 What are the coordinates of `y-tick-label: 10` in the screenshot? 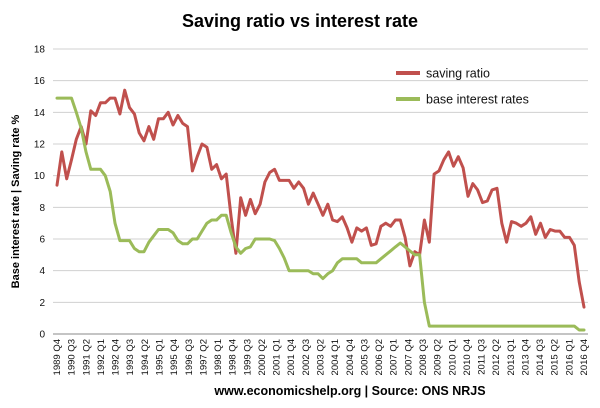 It's located at (40, 176).